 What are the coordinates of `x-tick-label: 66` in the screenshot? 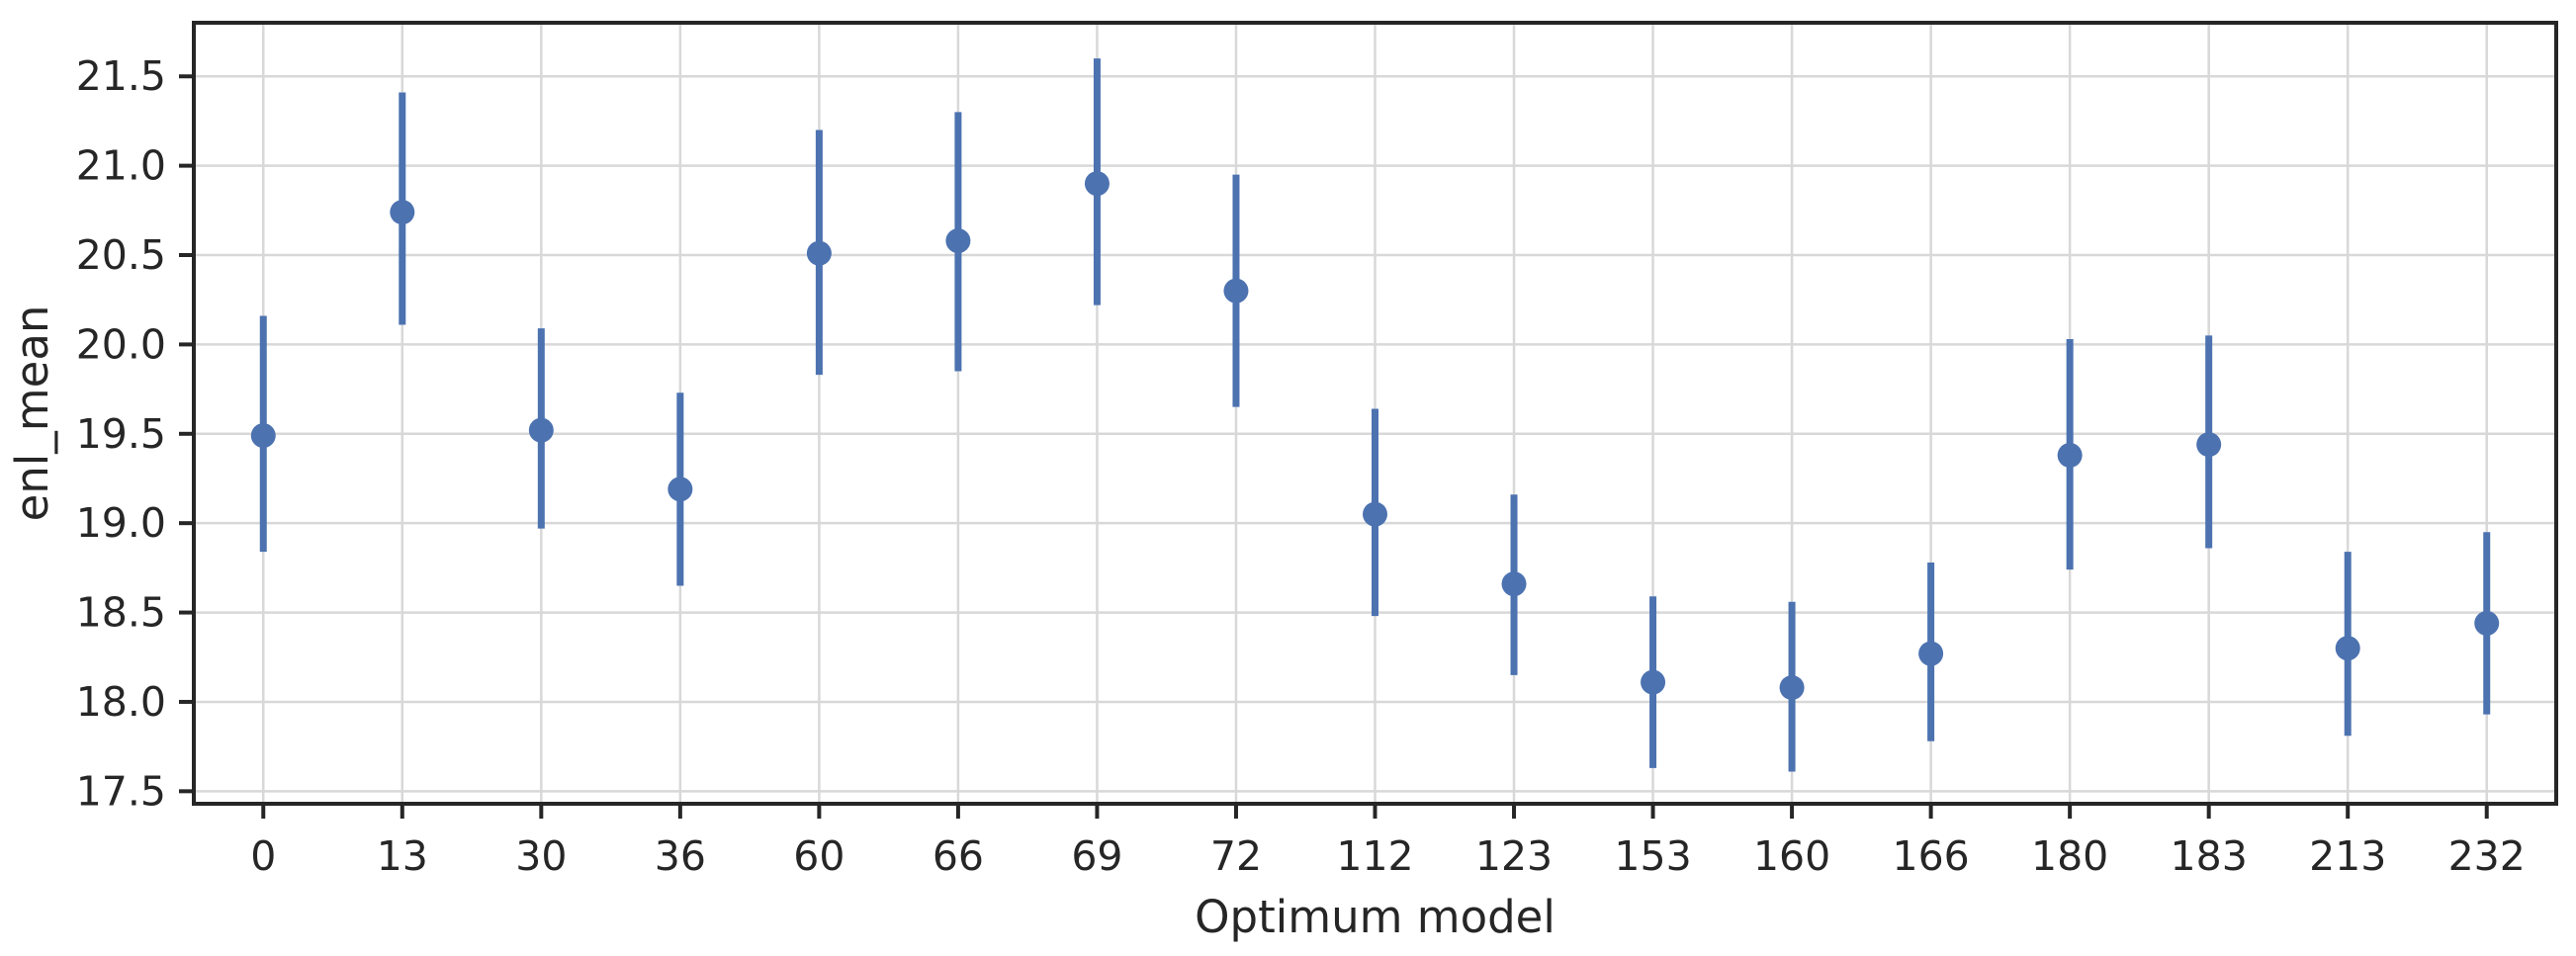 It's located at (958, 856).